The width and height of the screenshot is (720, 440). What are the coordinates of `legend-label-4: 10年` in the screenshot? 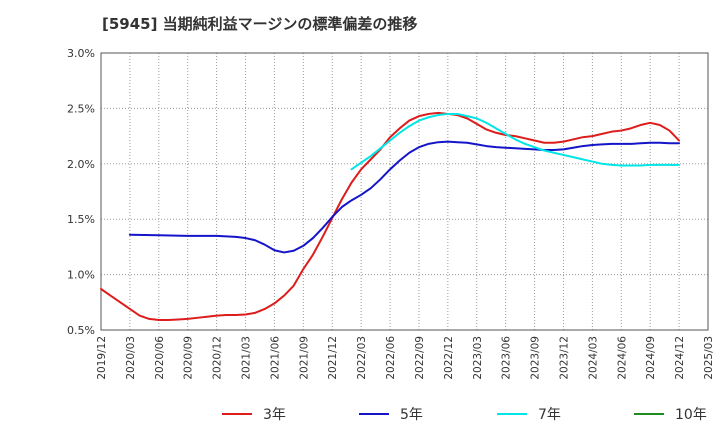 It's located at (691, 415).